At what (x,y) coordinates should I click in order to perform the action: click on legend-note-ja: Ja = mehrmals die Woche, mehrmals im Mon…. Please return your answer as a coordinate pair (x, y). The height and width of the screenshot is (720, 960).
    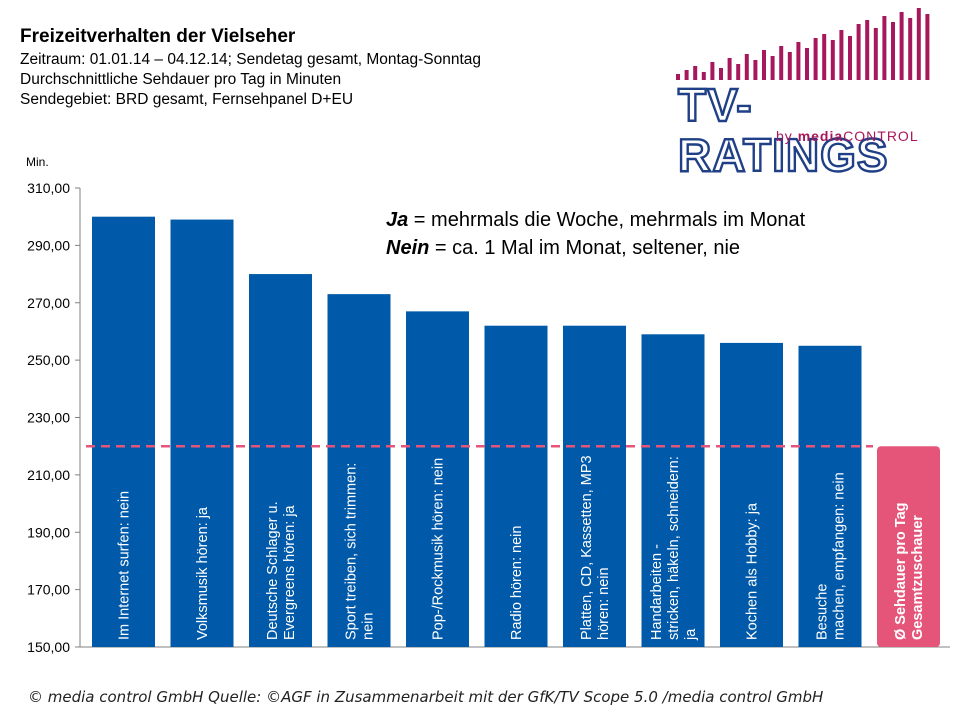
    Looking at the image, I should click on (595, 220).